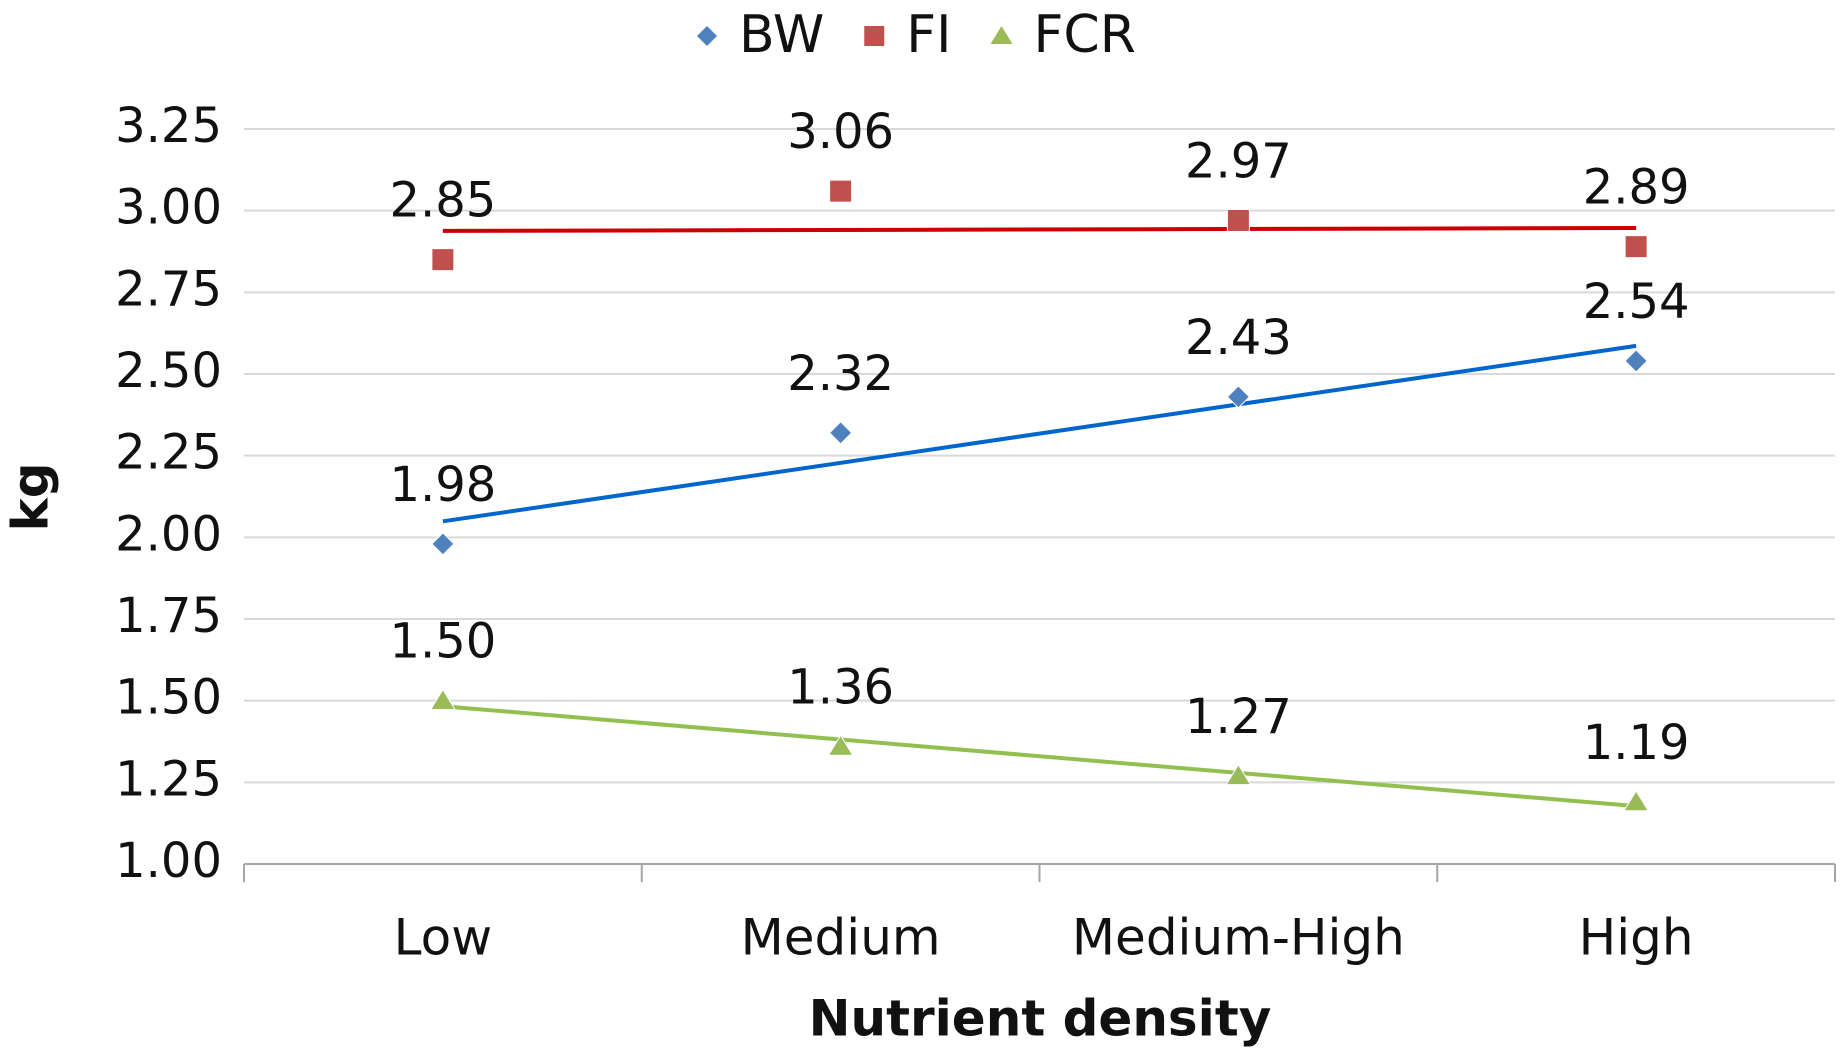 Image resolution: width=1847 pixels, height=1055 pixels. I want to click on y-tick-label: 2.50, so click(168, 371).